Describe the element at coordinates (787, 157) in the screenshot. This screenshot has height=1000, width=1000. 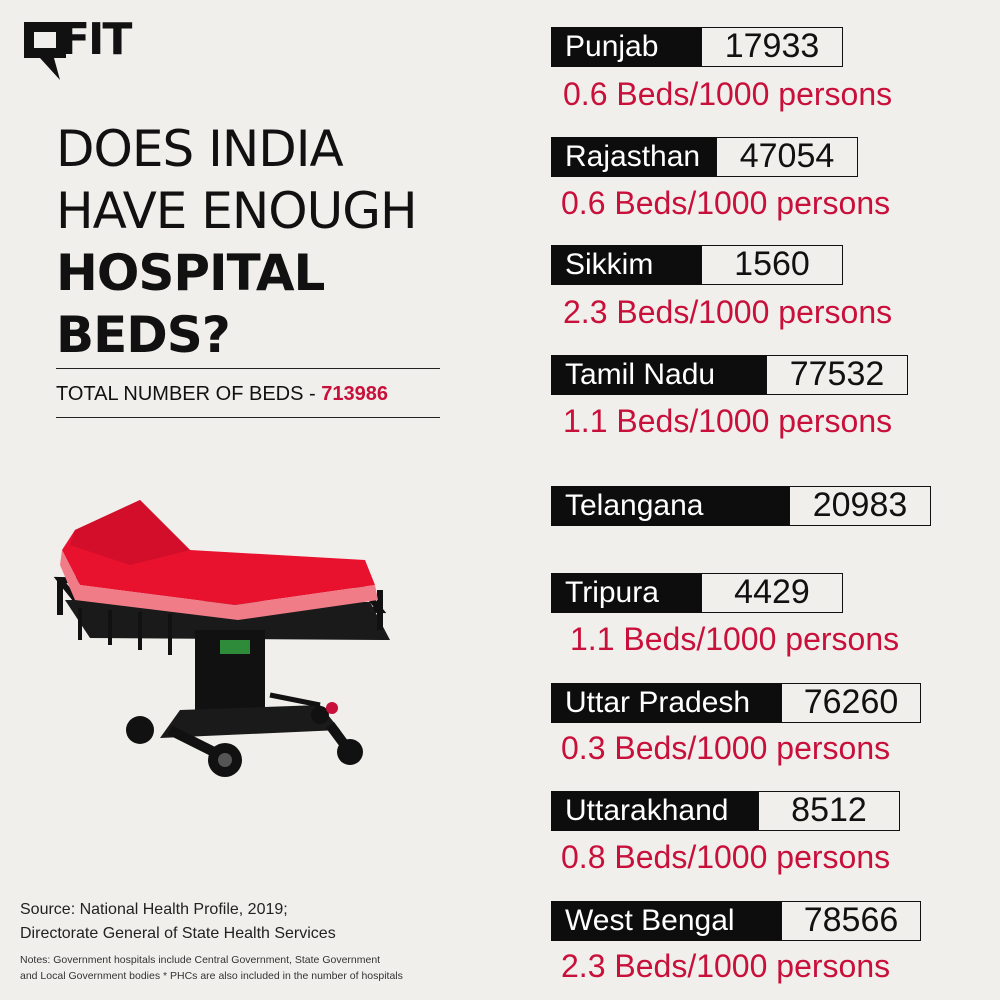
I see `state-beds: 47054` at that location.